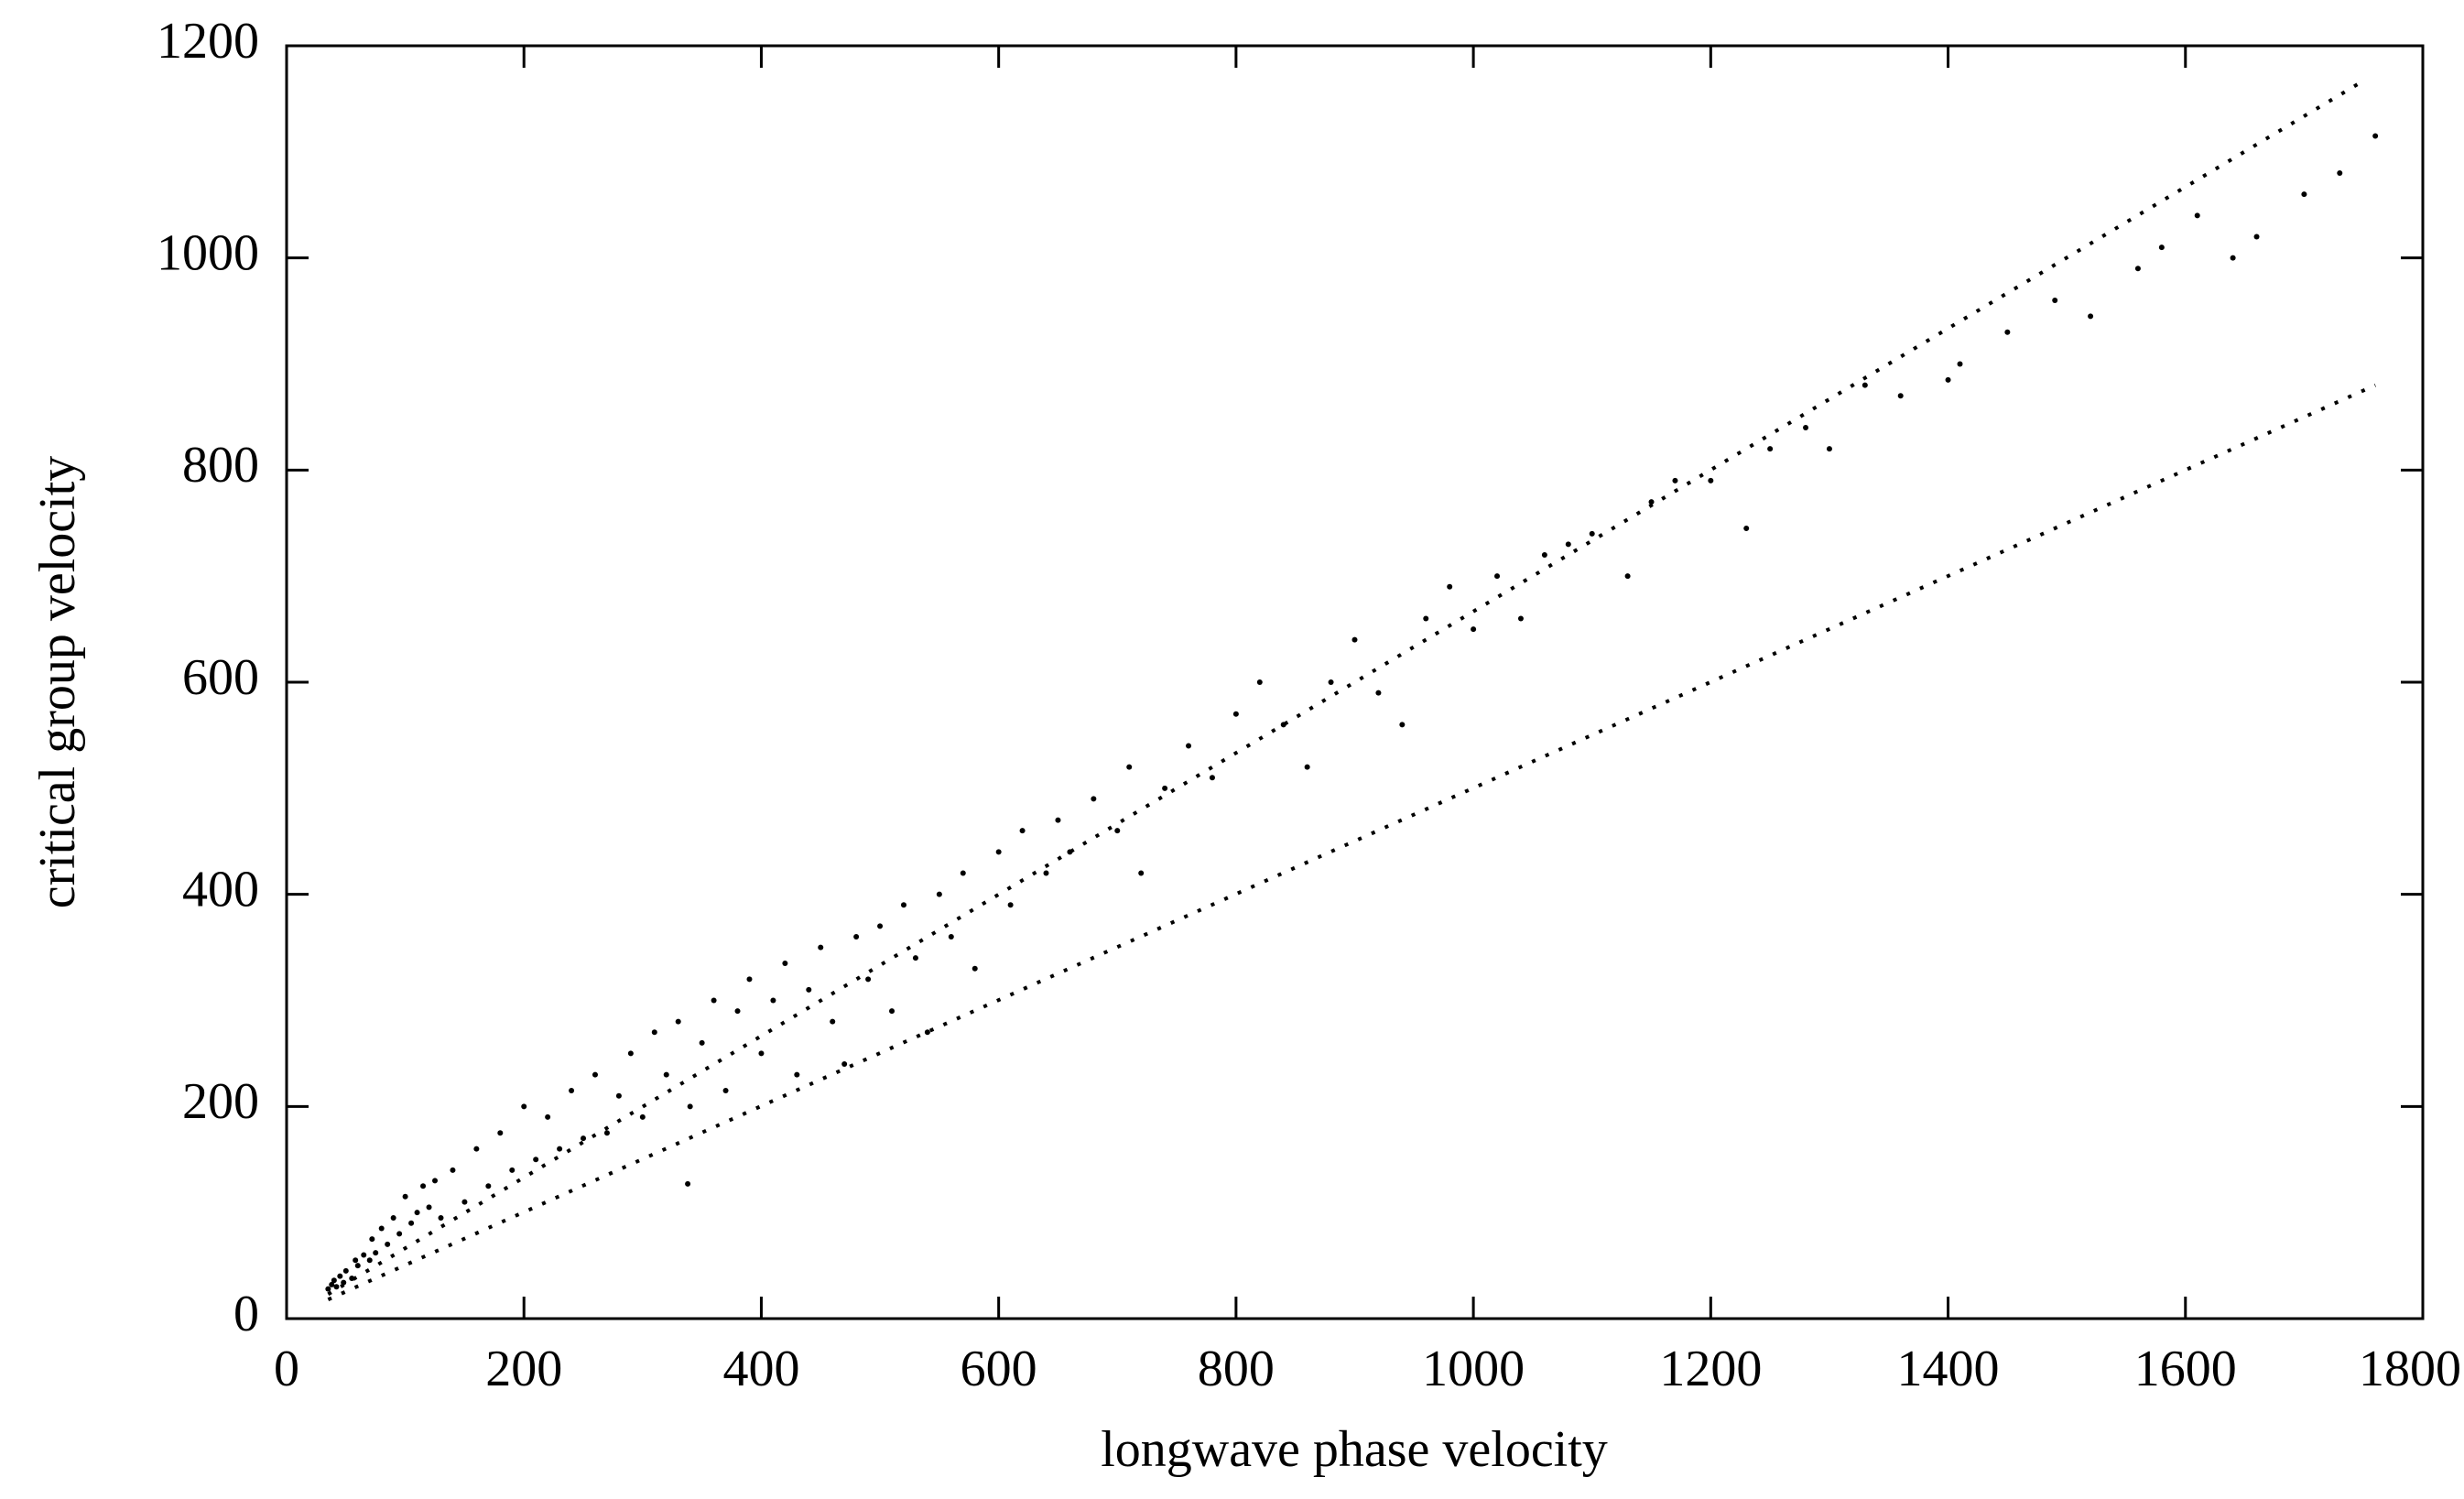 The height and width of the screenshot is (1499, 2464). What do you see at coordinates (220, 890) in the screenshot?
I see `y-tick-label: 400` at bounding box center [220, 890].